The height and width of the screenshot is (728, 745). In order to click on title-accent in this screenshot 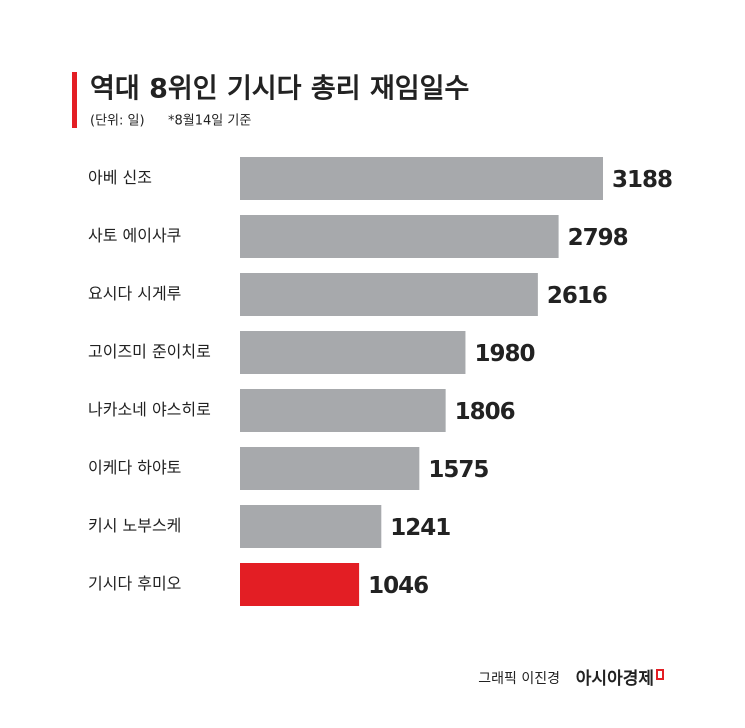, I will do `click(74, 100)`.